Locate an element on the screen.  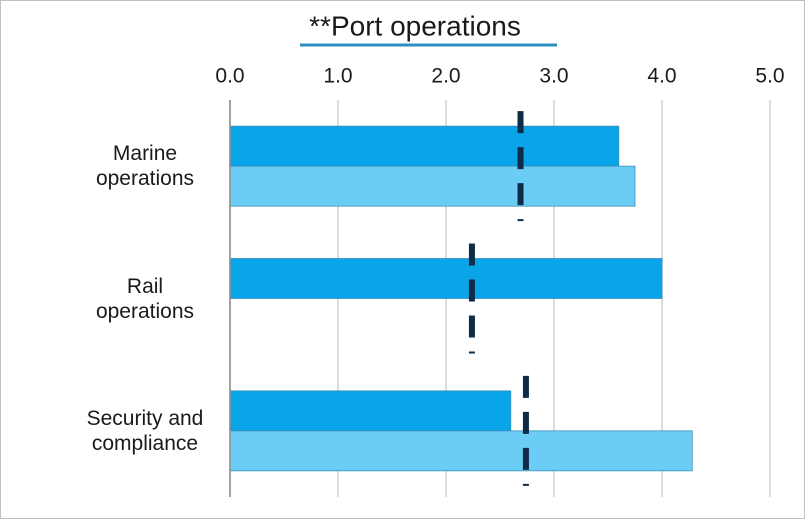
x-tick-label: 2.0 is located at coordinates (445, 76).